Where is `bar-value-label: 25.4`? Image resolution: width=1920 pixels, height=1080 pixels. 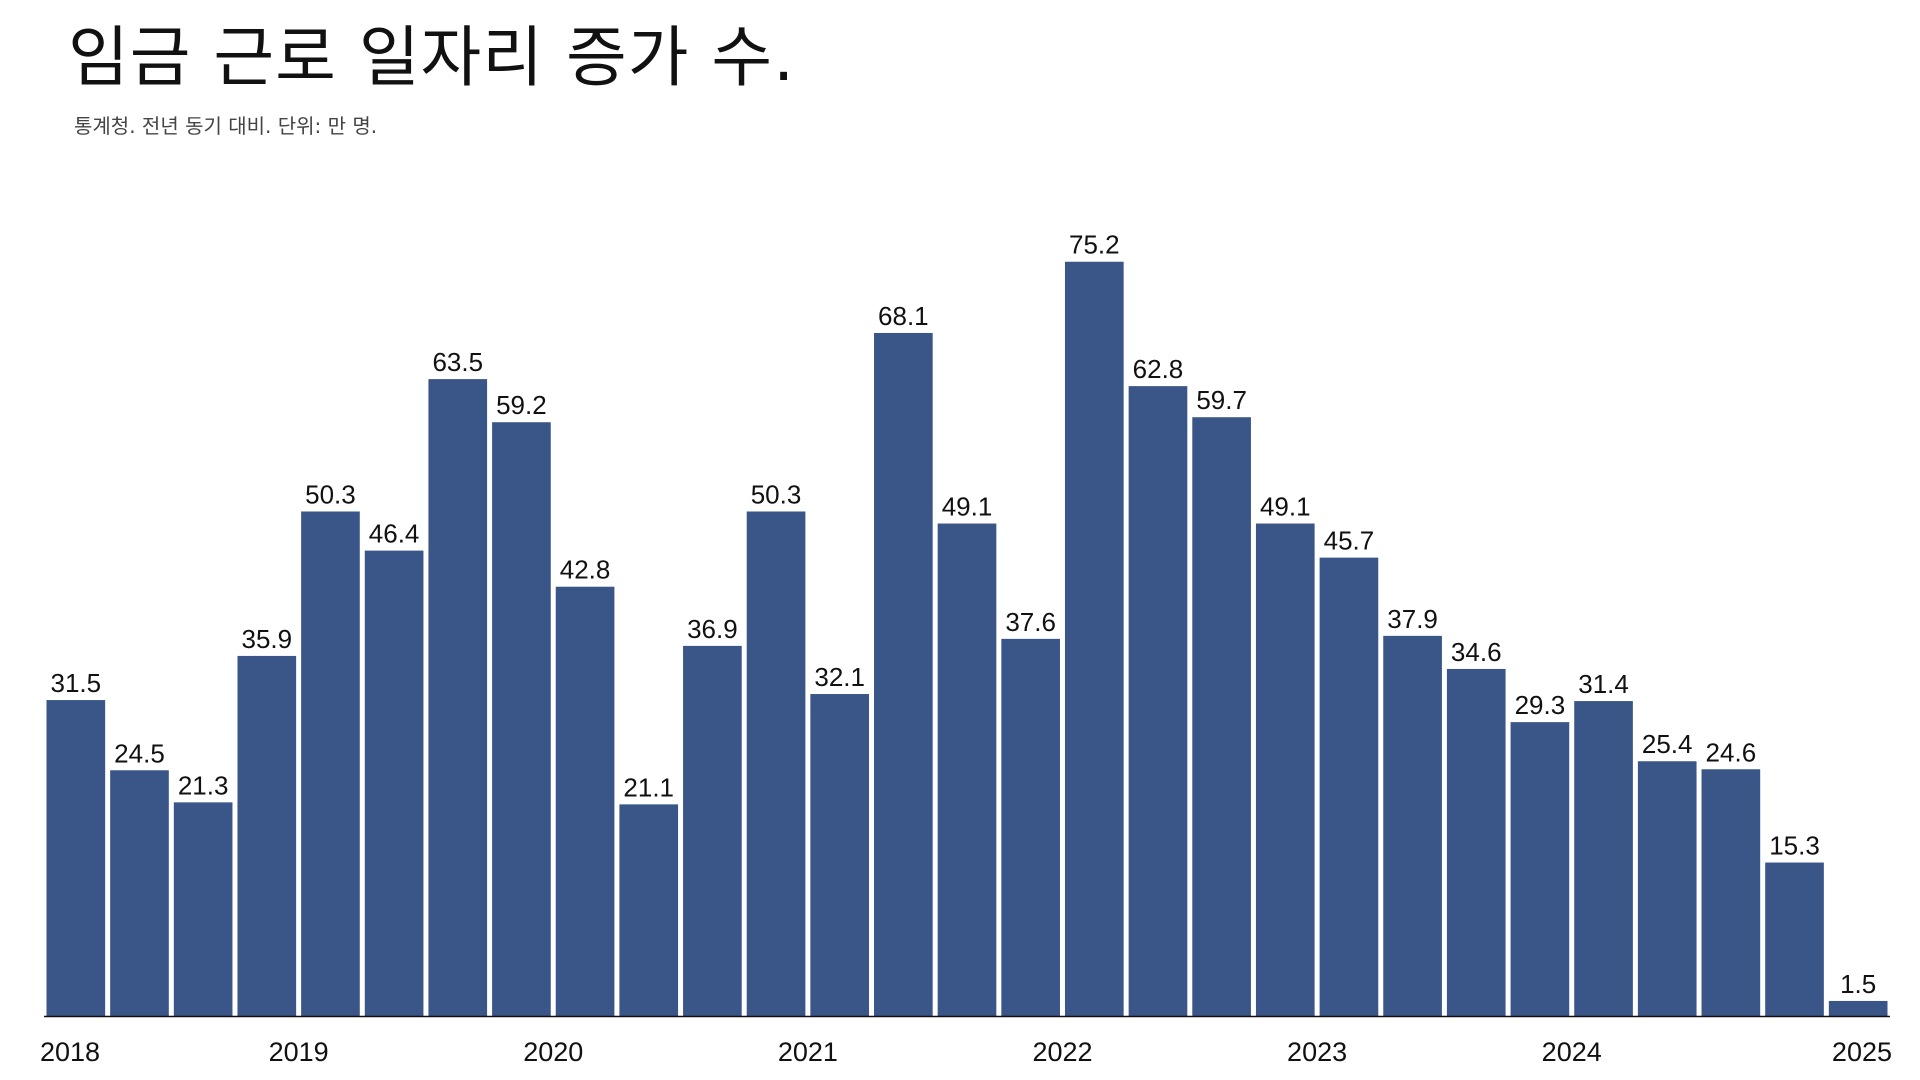
bar-value-label: 25.4 is located at coordinates (1667, 744).